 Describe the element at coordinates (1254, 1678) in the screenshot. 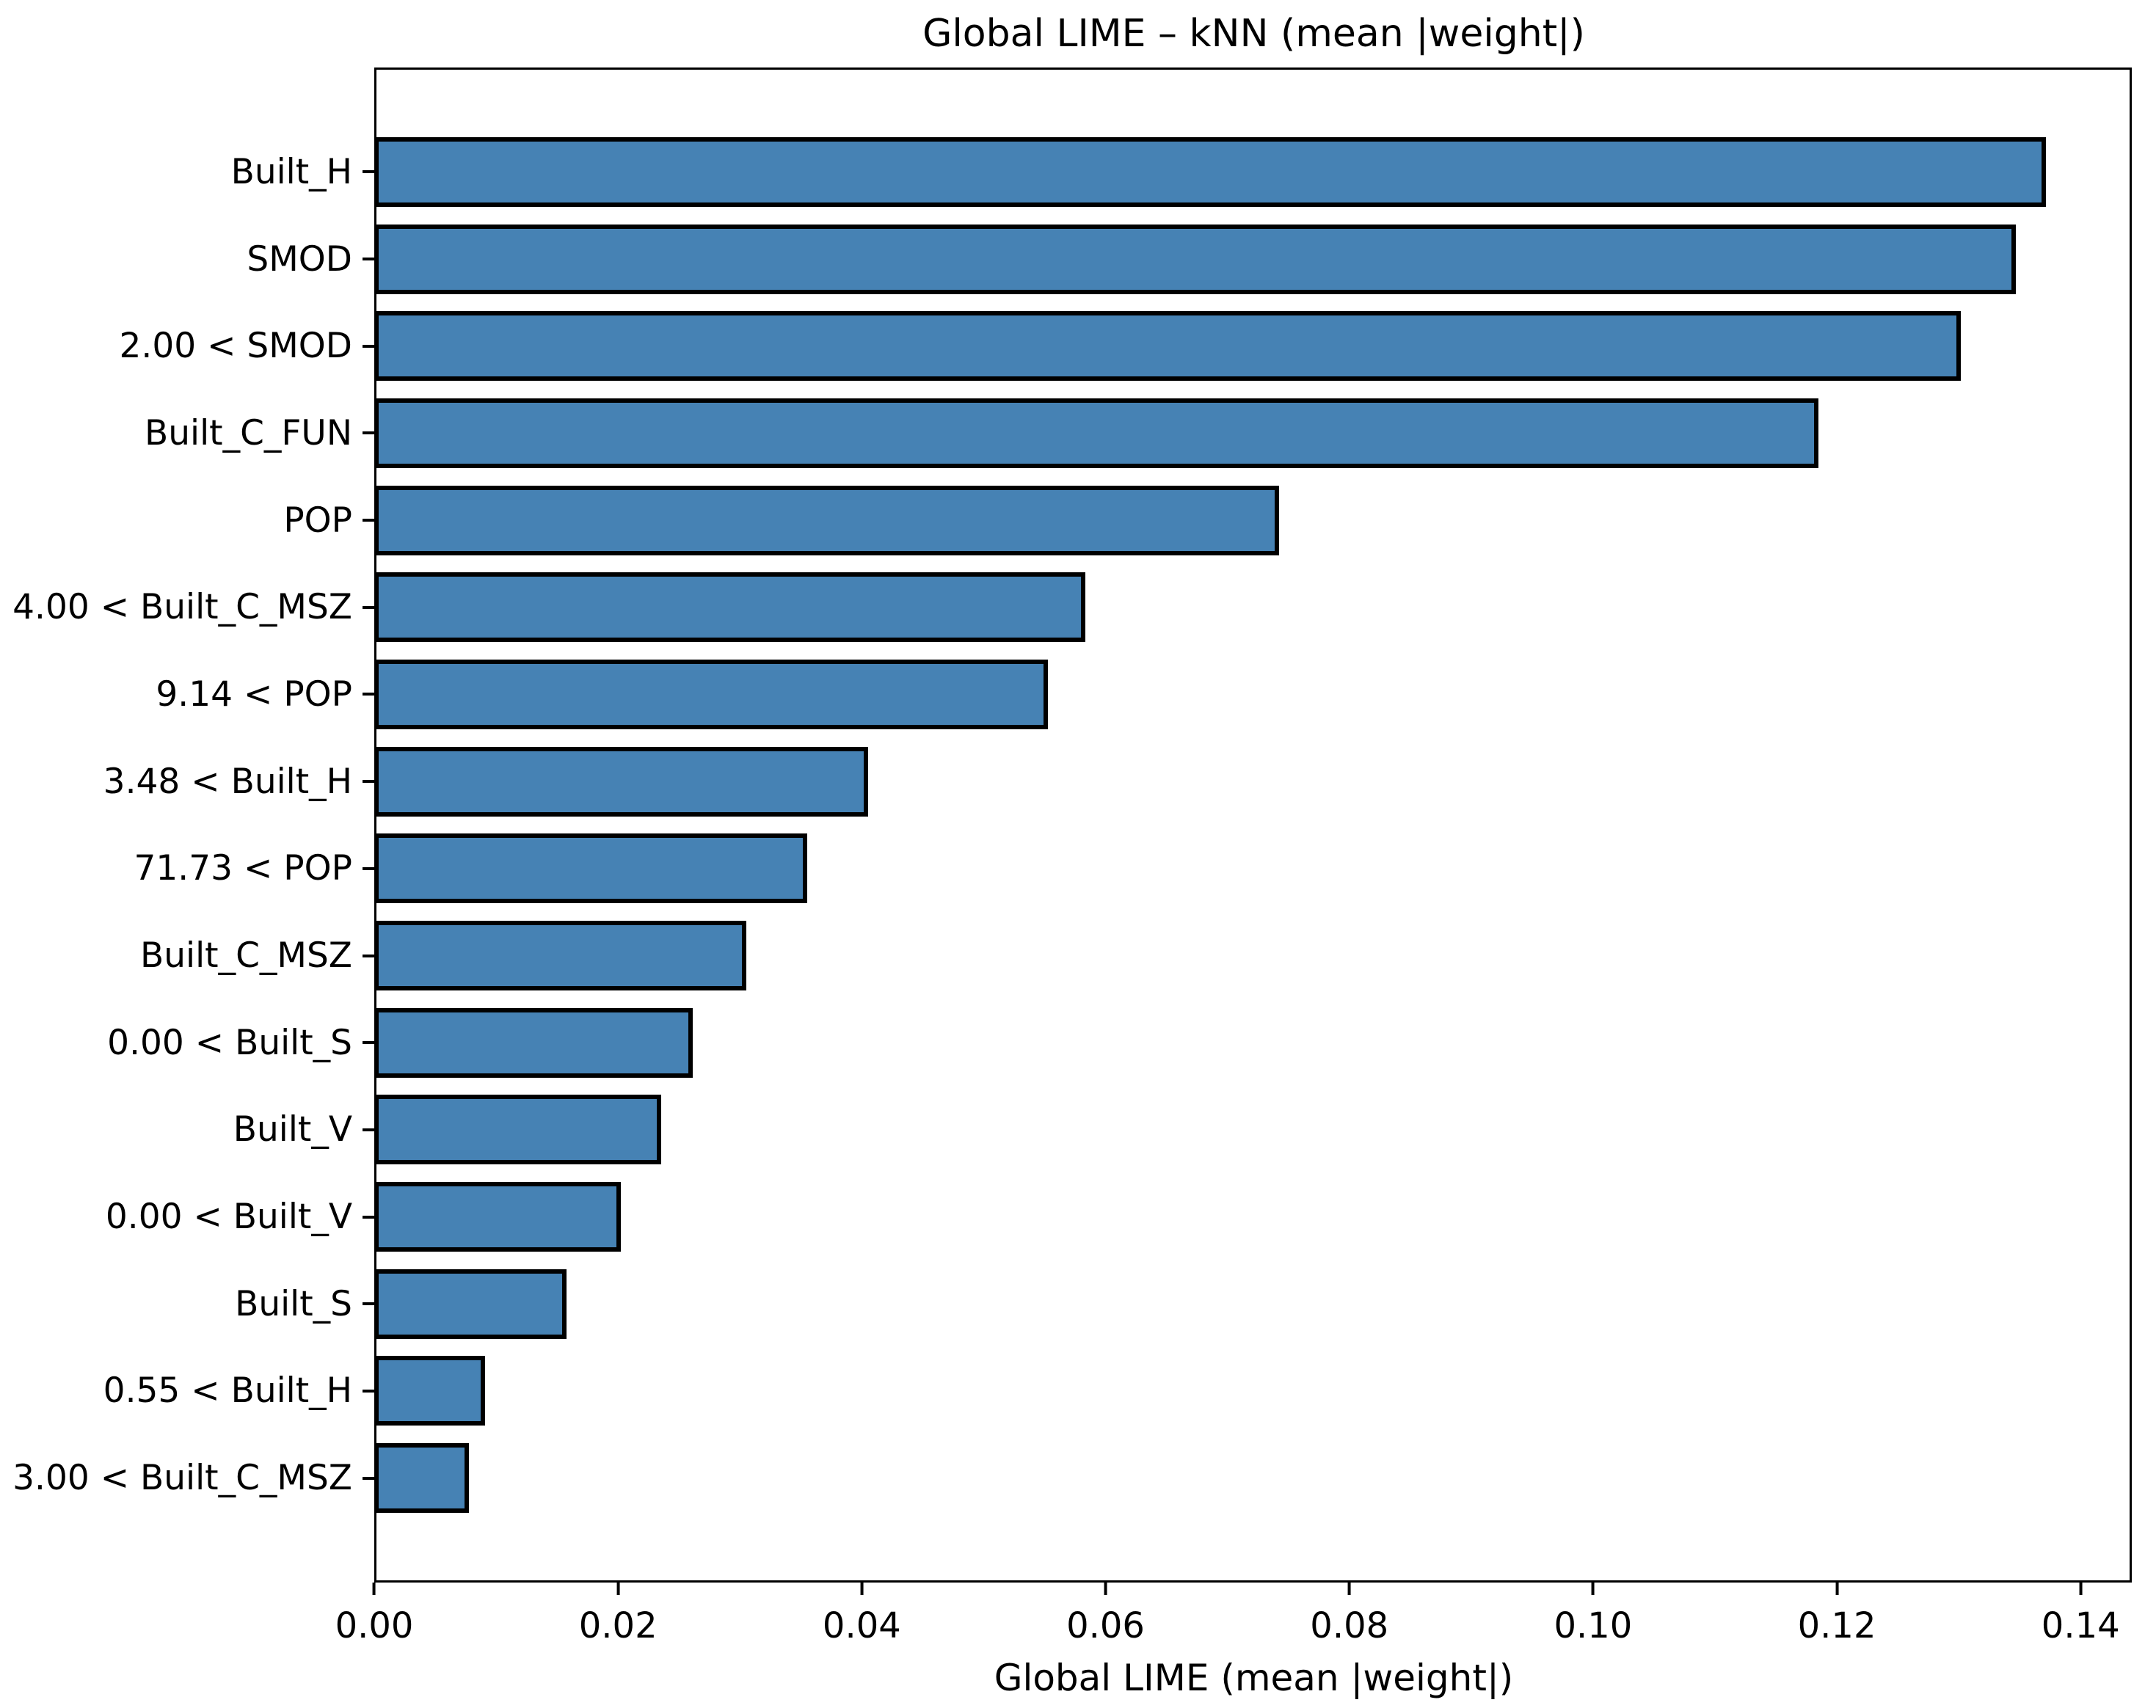

I see `x-axis-label: Global LIME (mean |weight|)` at that location.